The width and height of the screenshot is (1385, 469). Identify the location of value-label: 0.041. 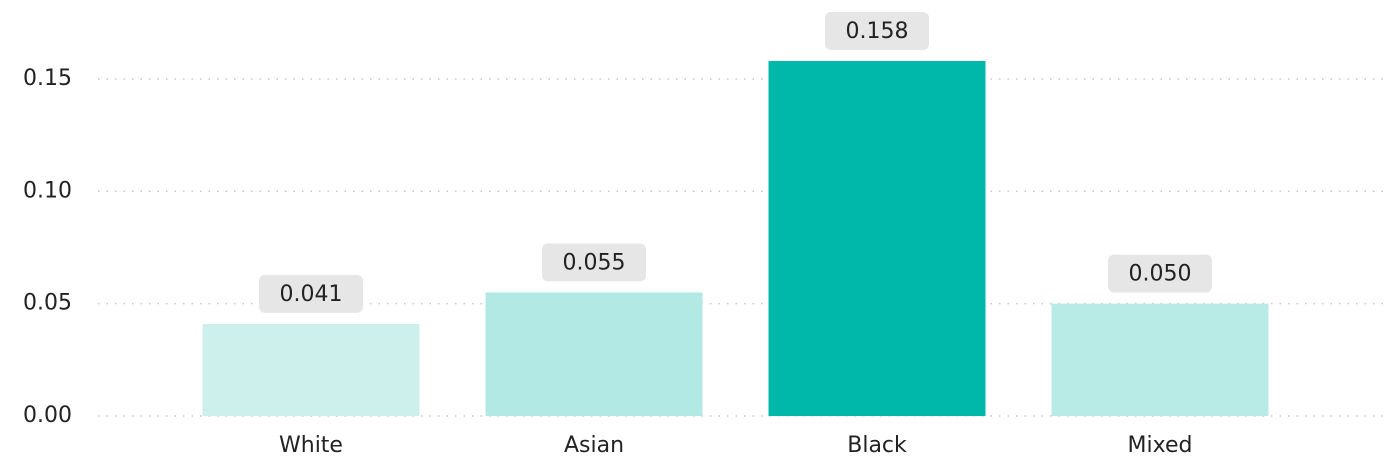
(311, 294).